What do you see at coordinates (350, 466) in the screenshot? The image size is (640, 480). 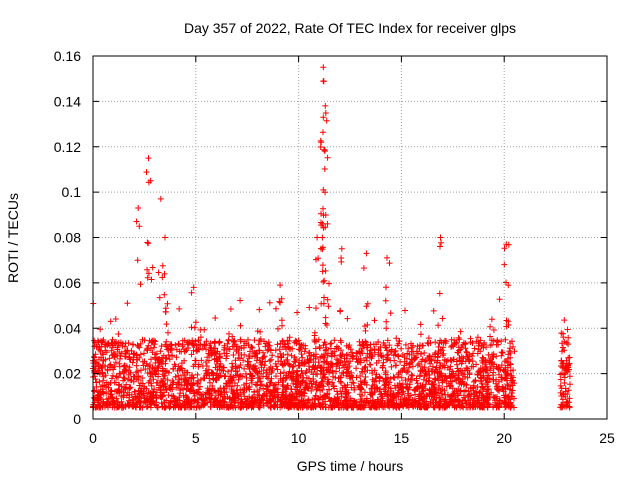 I see `x-axis-title: GPS time / hours` at bounding box center [350, 466].